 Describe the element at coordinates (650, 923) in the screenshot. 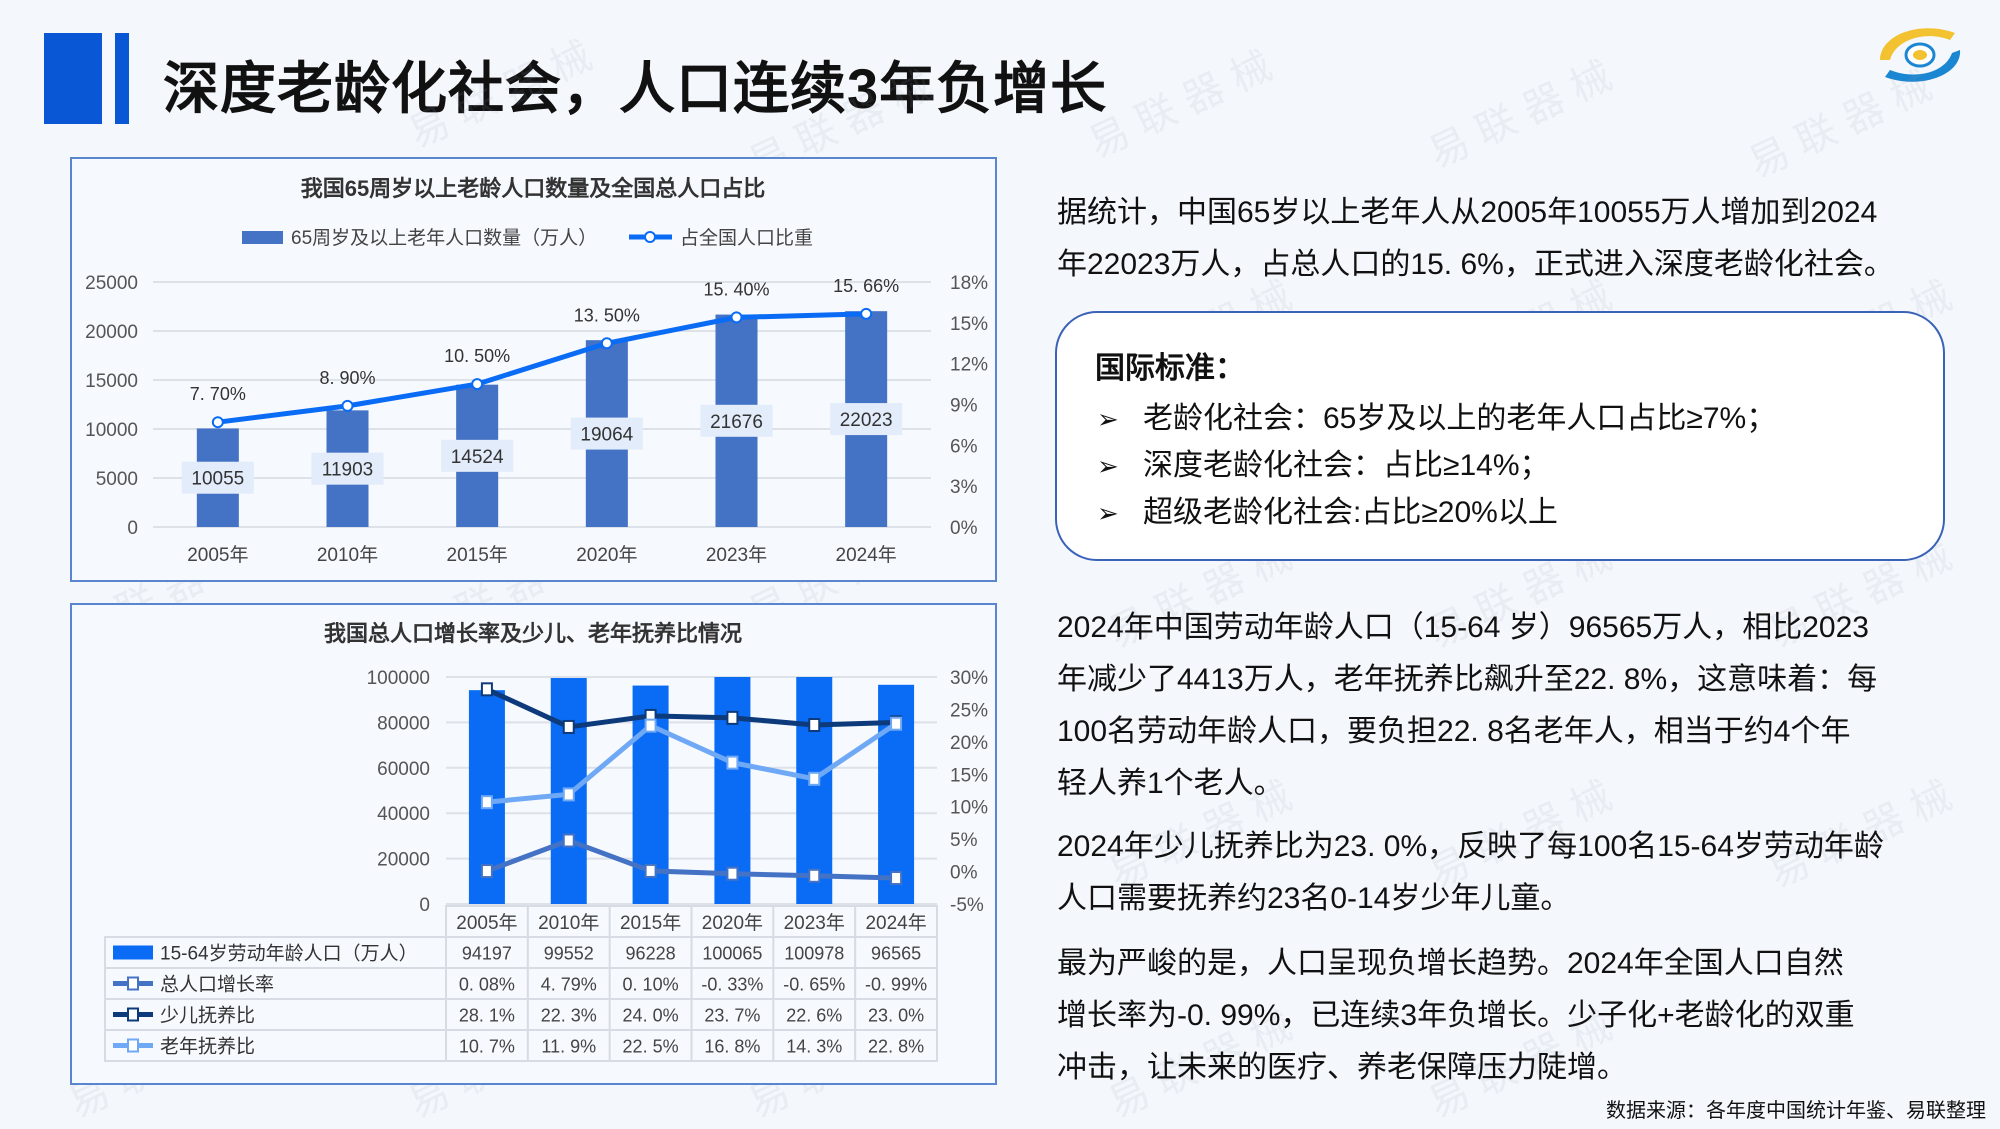

I see `table-column-header: 2015年` at that location.